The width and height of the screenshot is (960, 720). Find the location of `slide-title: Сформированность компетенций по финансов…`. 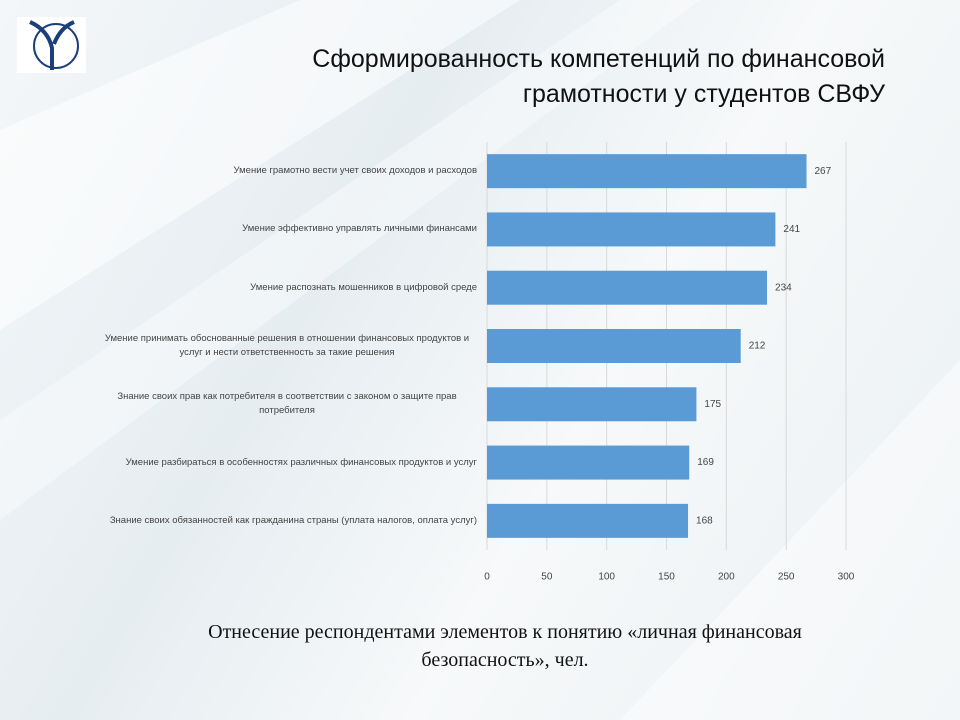

slide-title: Сформированность компетенций по финансов… is located at coordinates (598, 76).